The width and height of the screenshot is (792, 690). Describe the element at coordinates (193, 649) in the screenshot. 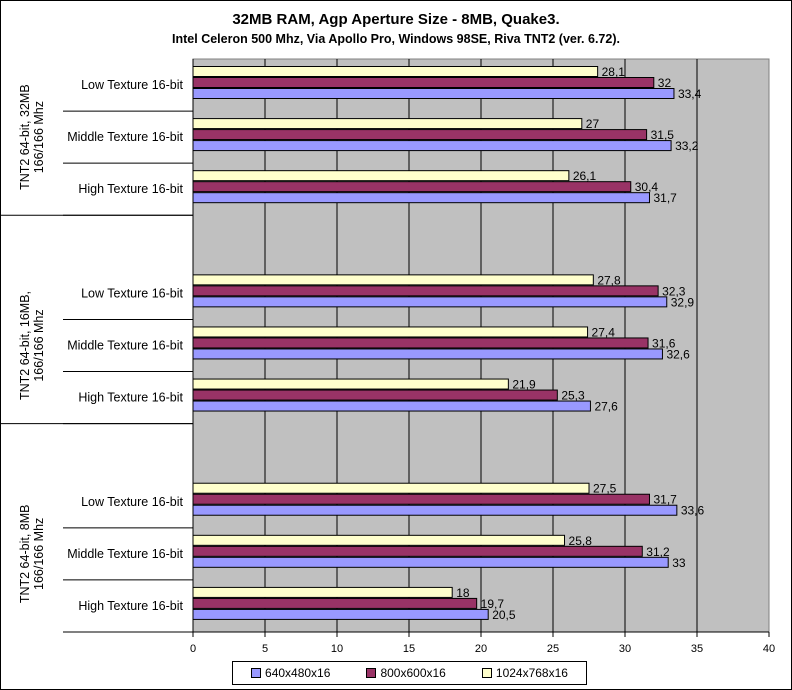

I see `x-tick-label: 0` at that location.